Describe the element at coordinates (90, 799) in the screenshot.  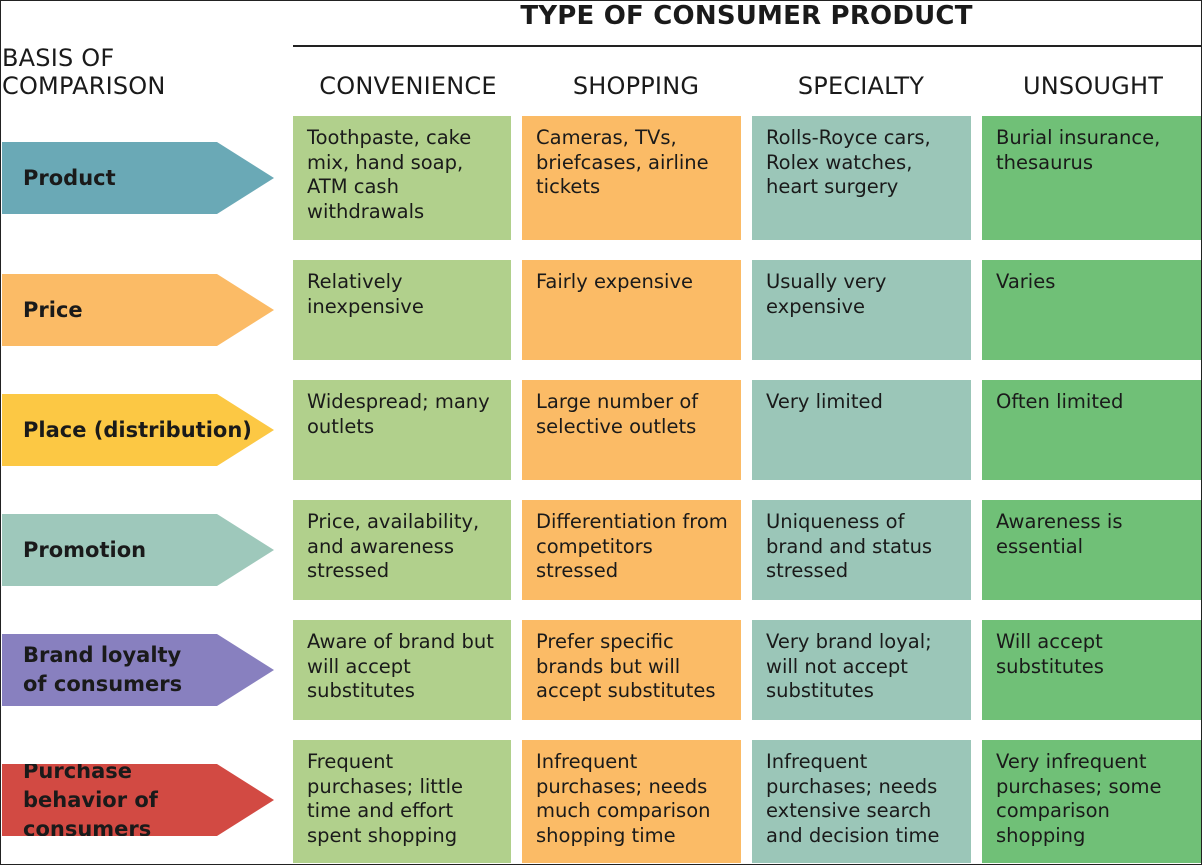
I see `row-label-text: Purchase behavior of consumers` at that location.